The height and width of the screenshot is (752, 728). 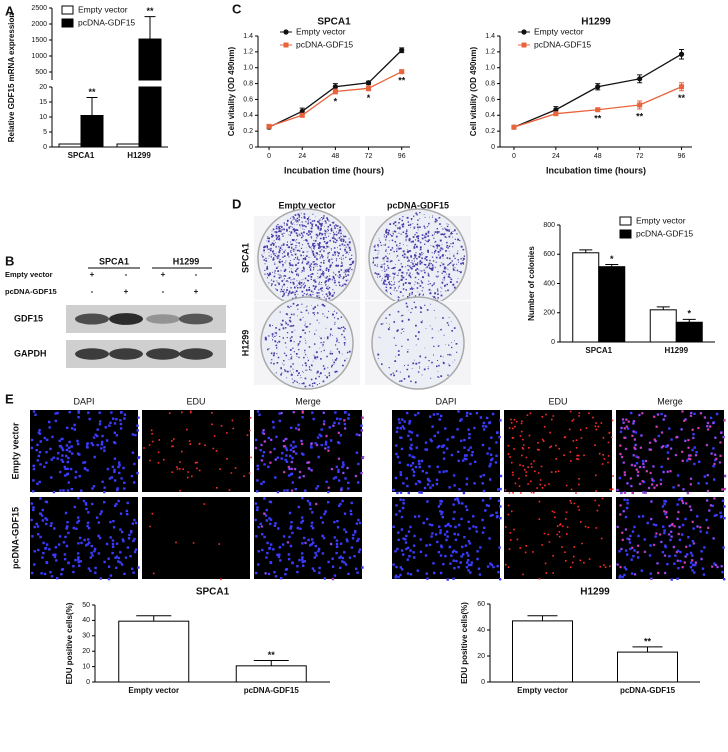 I want to click on y-tick-label: 600, so click(x=549, y=254).